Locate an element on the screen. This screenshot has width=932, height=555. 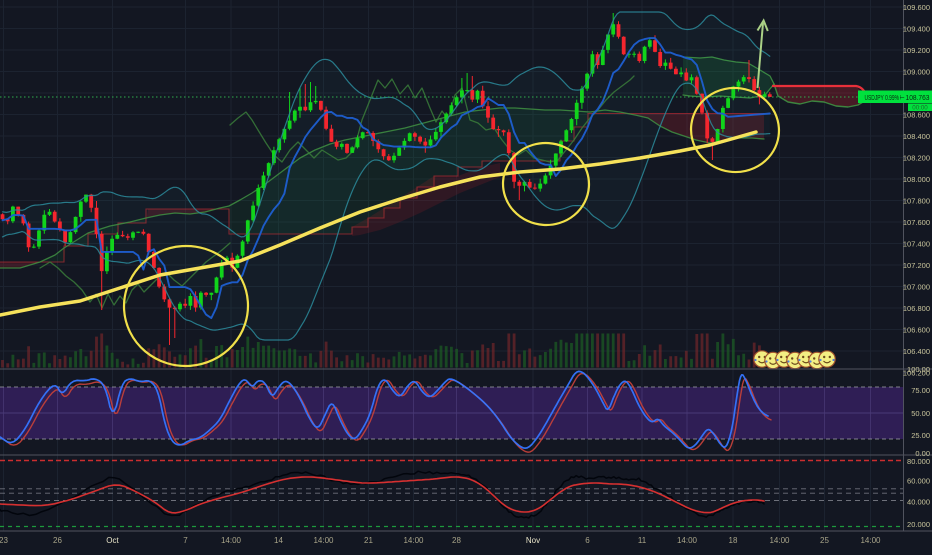
svg-text: 108.200 is located at coordinates (916, 157).